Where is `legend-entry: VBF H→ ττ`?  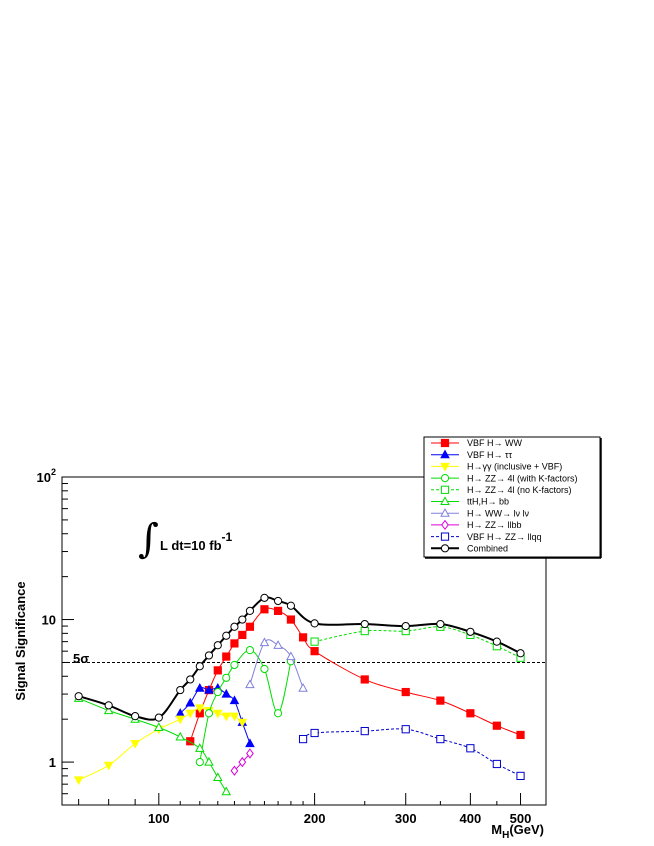 legend-entry: VBF H→ ττ is located at coordinates (472, 454).